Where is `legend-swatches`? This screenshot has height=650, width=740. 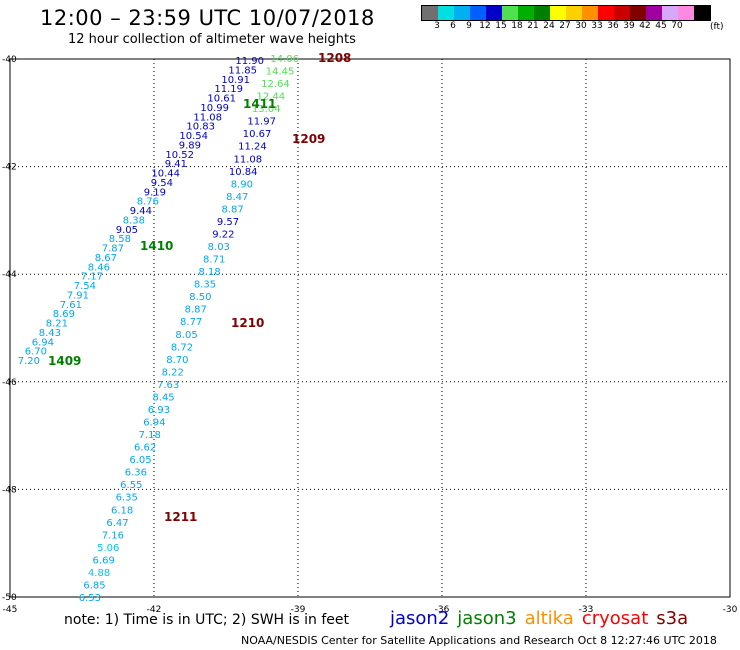 legend-swatches is located at coordinates (566, 13).